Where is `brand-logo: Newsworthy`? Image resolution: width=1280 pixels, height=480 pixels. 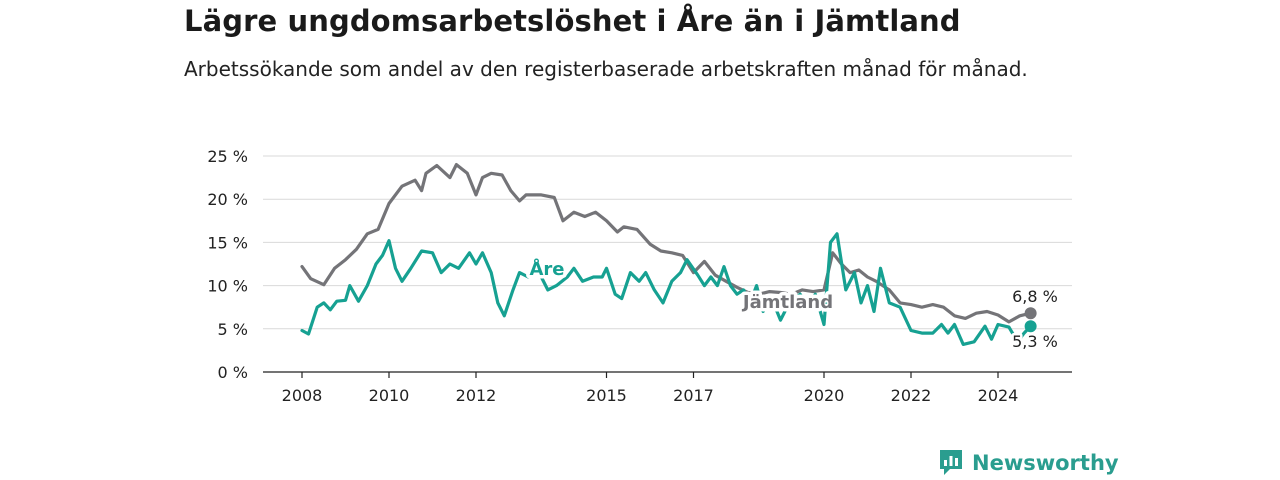 brand-logo: Newsworthy is located at coordinates (1028, 463).